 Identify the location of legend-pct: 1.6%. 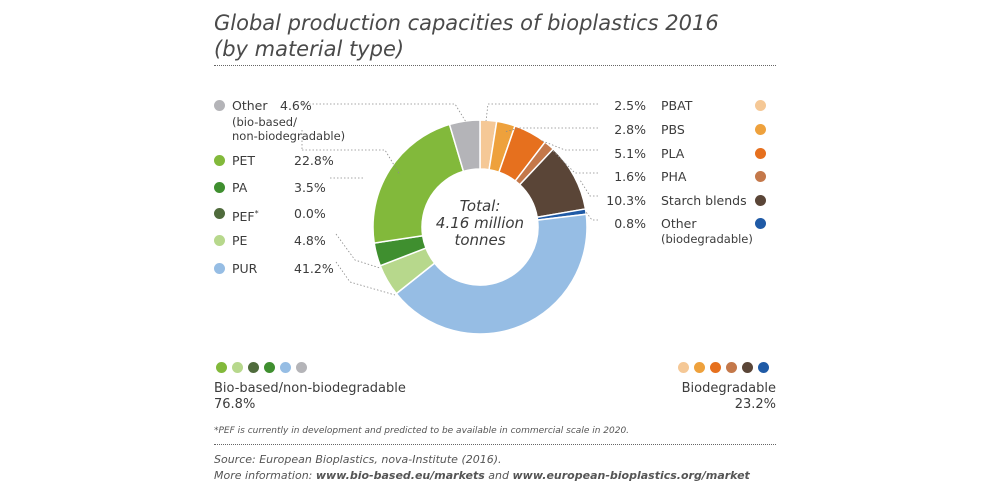
(630, 176).